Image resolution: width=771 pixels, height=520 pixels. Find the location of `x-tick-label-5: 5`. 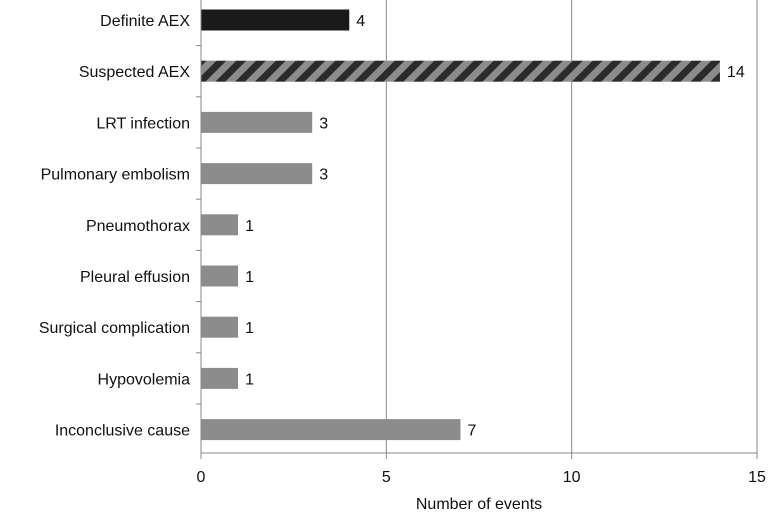

x-tick-label-5: 5 is located at coordinates (386, 477).